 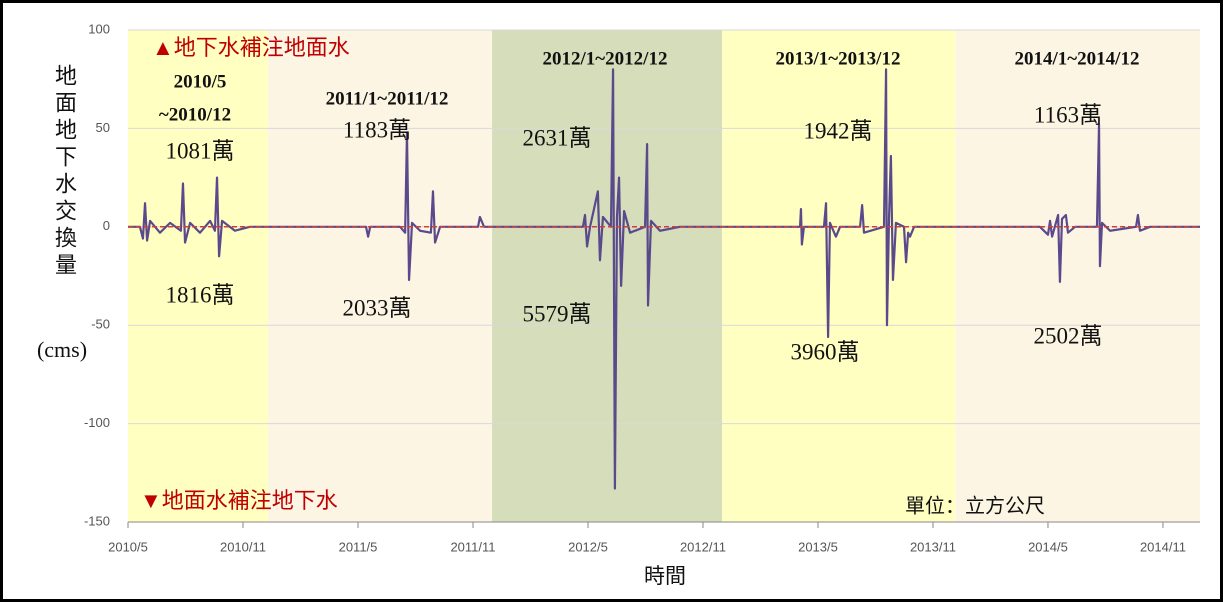 What do you see at coordinates (818, 546) in the screenshot?
I see `x-tick-label: 2013/5` at bounding box center [818, 546].